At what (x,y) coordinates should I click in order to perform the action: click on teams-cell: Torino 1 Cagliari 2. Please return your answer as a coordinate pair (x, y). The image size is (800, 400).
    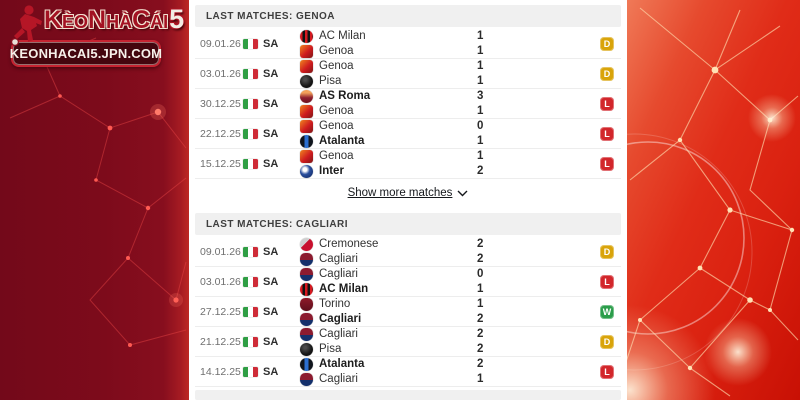
    Looking at the image, I should click on (460, 311).